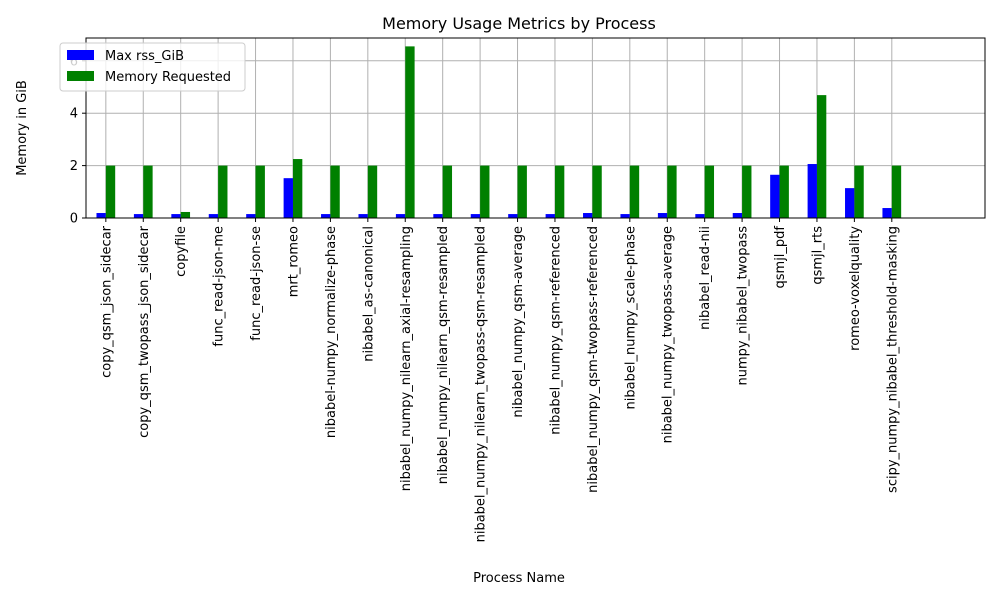 This screenshot has width=1000, height=600. I want to click on x-tick-label: nibabel_numpy_qsm-twopass-referenced, so click(593, 359).